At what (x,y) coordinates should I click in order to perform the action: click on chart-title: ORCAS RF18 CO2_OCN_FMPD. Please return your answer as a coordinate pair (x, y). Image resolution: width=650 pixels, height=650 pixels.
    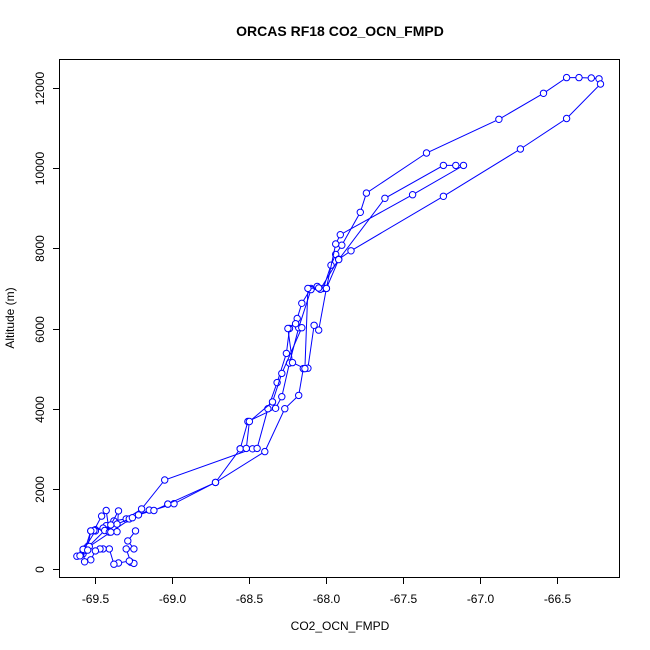
    Looking at the image, I should click on (340, 31).